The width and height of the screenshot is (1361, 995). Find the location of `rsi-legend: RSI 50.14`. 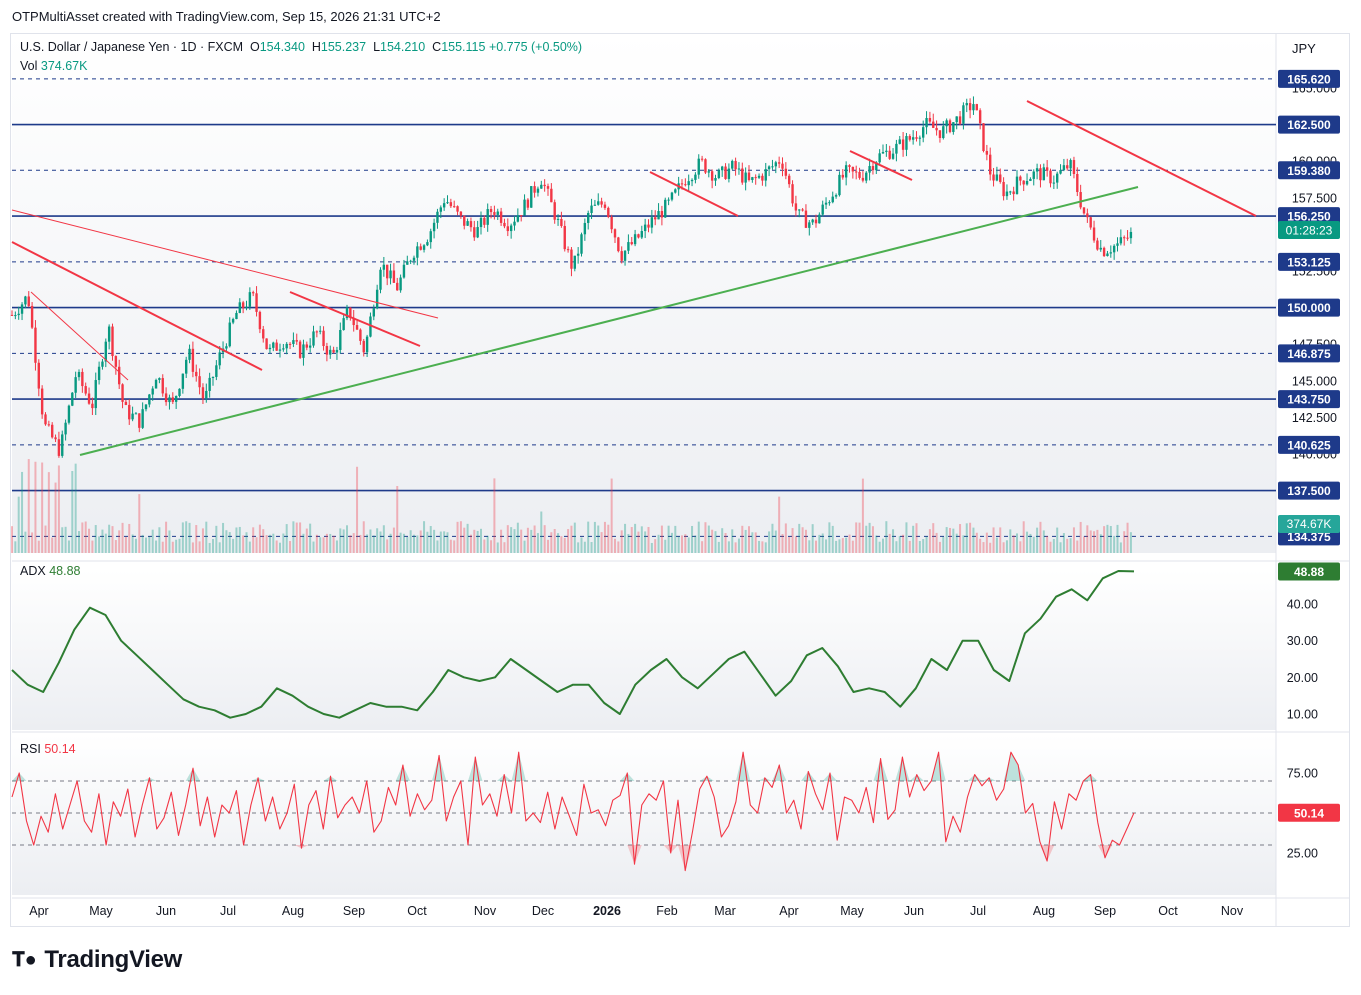

rsi-legend: RSI 50.14 is located at coordinates (48, 749).